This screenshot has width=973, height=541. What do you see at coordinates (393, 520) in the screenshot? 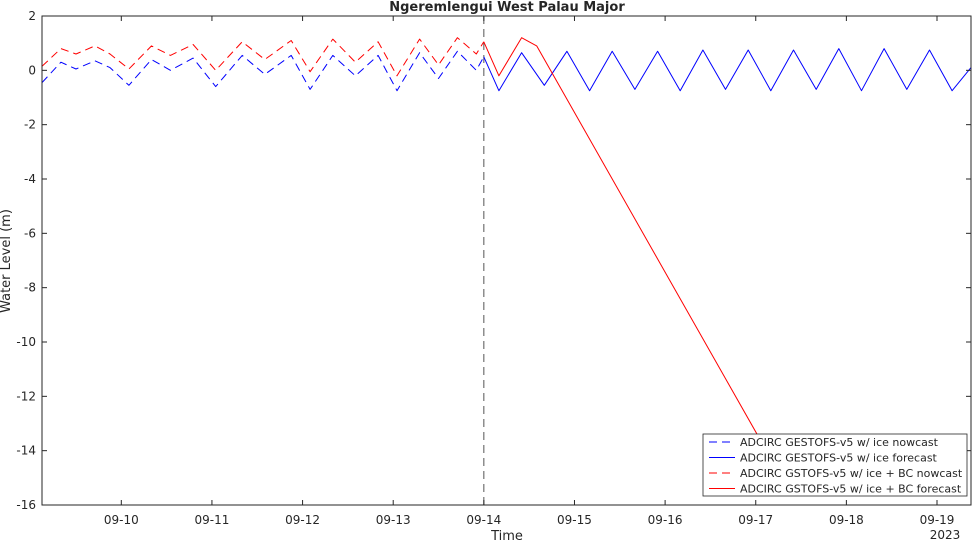
I see `x-tick-label: 09-13` at bounding box center [393, 520].